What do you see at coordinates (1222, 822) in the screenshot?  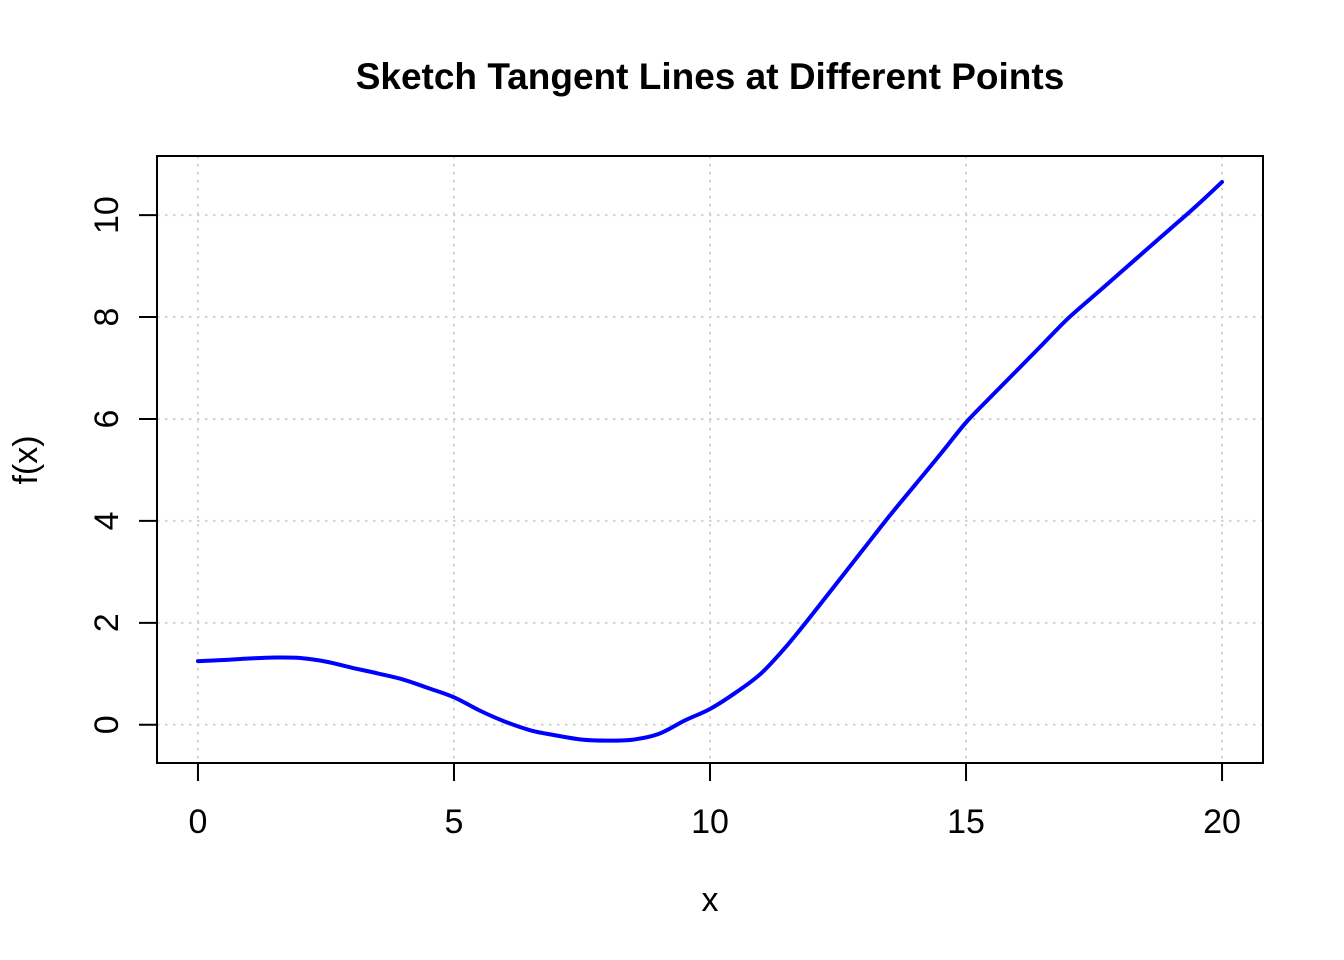 I see `x-tick-label-20: 20` at bounding box center [1222, 822].